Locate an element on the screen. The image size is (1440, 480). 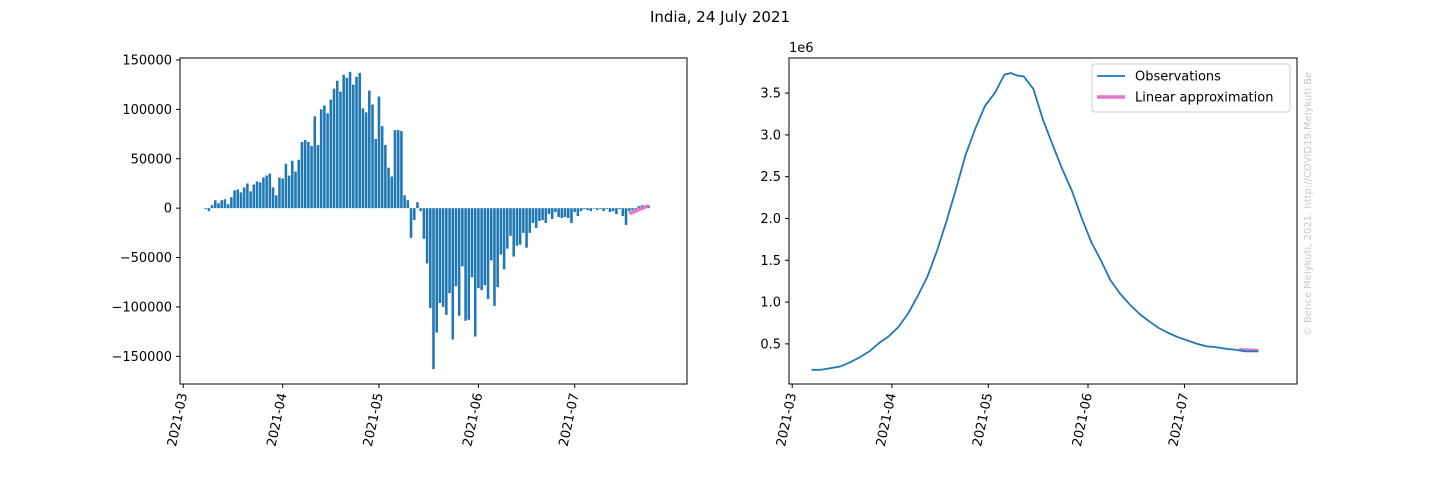
y-tick-label: −150000 is located at coordinates (141, 357).